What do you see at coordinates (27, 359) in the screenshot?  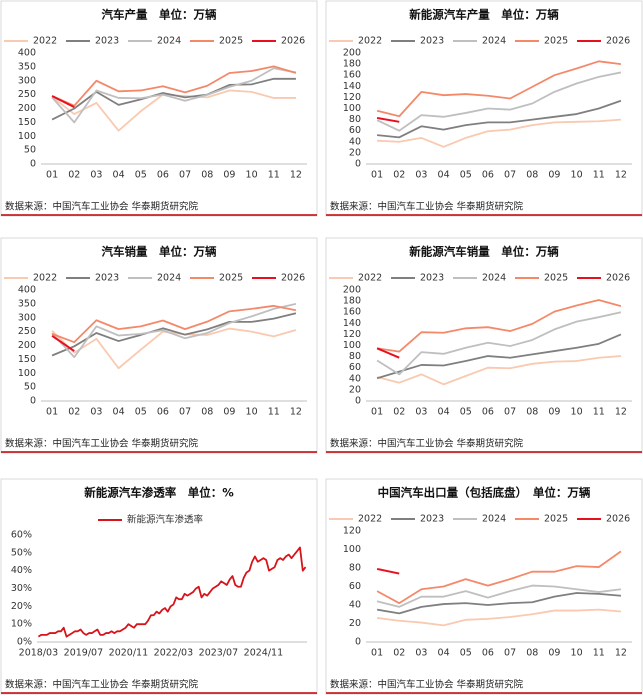 I see `y-tick-label: 150` at bounding box center [27, 359].